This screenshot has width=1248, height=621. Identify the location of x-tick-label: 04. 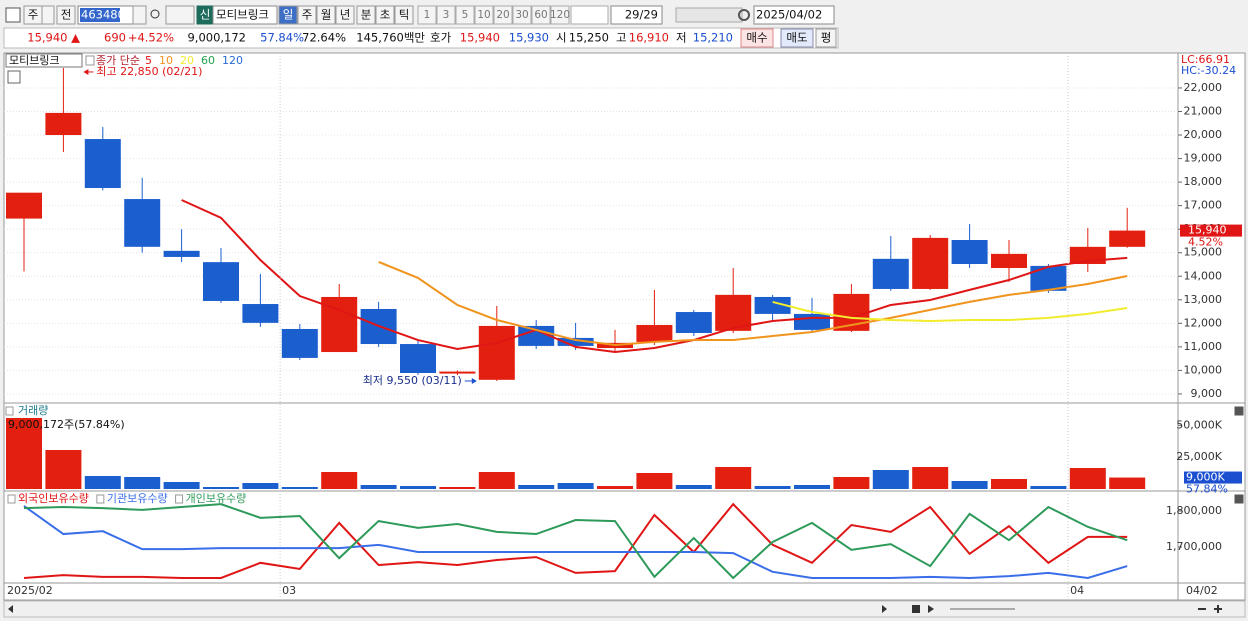
(1077, 590).